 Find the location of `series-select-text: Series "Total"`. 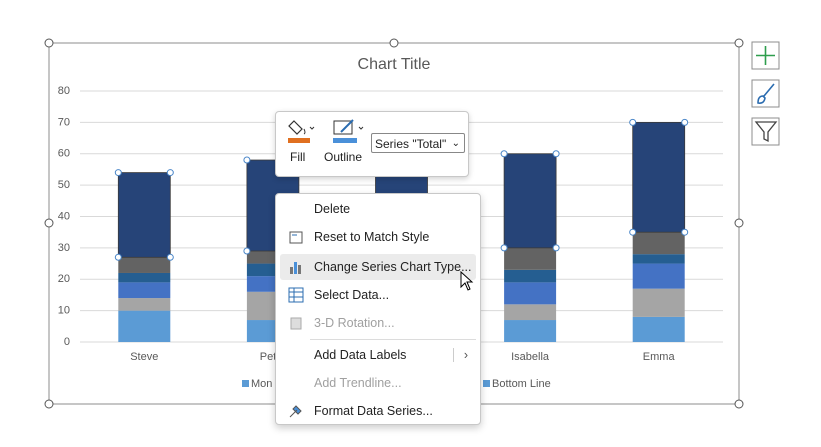

series-select-text: Series "Total" is located at coordinates (411, 144).